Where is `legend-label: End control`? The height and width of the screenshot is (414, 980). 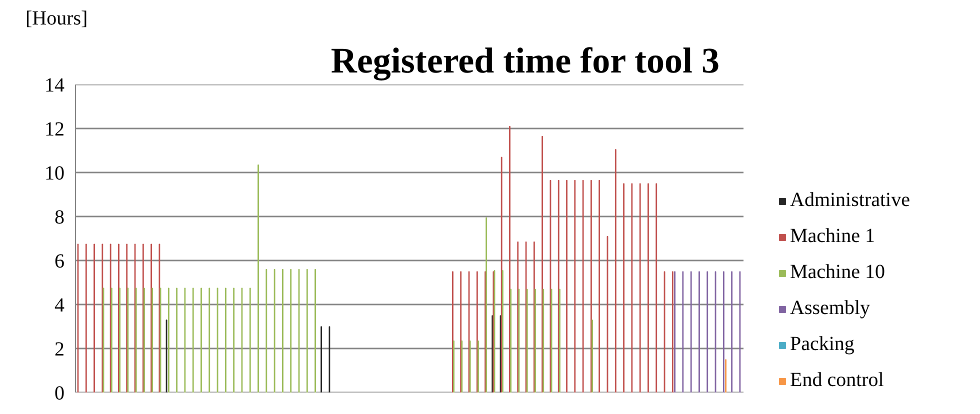 legend-label: End control is located at coordinates (837, 380).